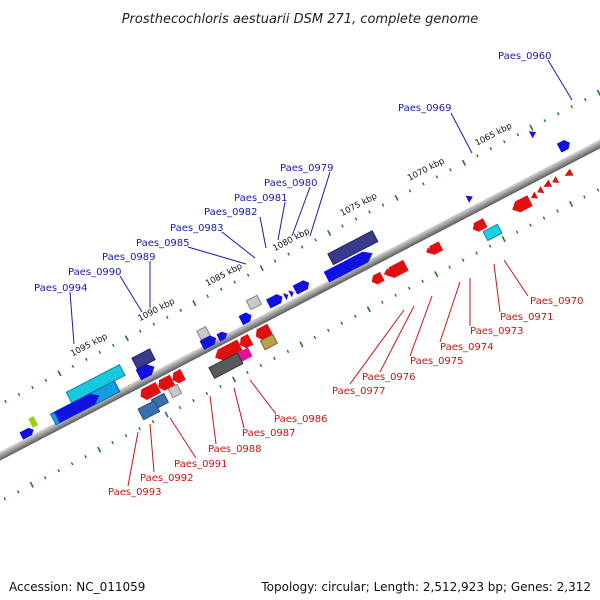 Image resolution: width=600 pixels, height=600 pixels. Describe the element at coordinates (261, 198) in the screenshot. I see `gene-label: Paes_0981` at that location.